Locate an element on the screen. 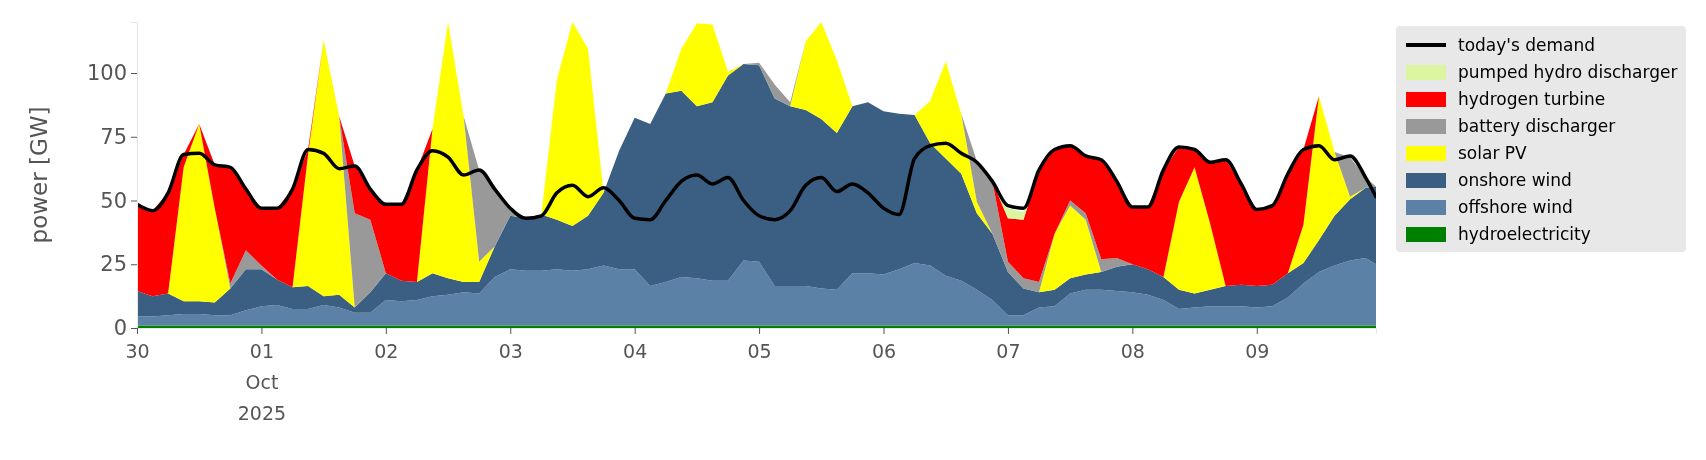 The width and height of the screenshot is (1706, 460). x-tick-label: 01 Oct 2025 is located at coordinates (262, 382).